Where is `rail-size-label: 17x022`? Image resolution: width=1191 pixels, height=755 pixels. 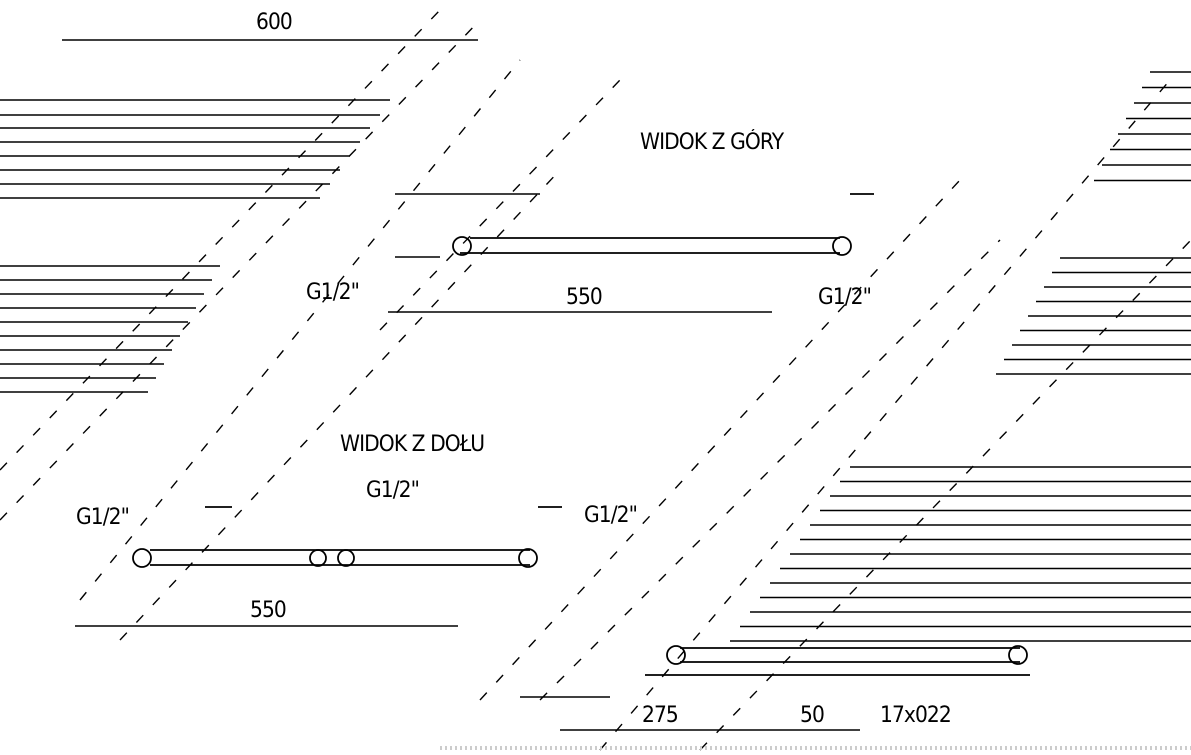
rail-size-label: 17x022 is located at coordinates (916, 715).